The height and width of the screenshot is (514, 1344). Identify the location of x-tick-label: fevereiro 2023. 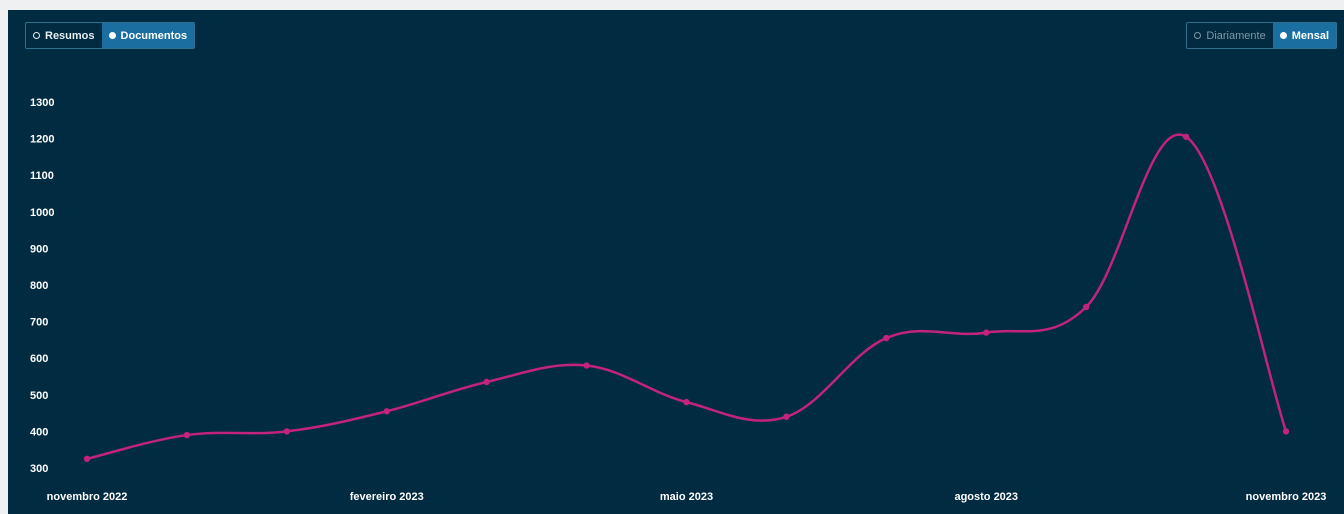
(387, 497).